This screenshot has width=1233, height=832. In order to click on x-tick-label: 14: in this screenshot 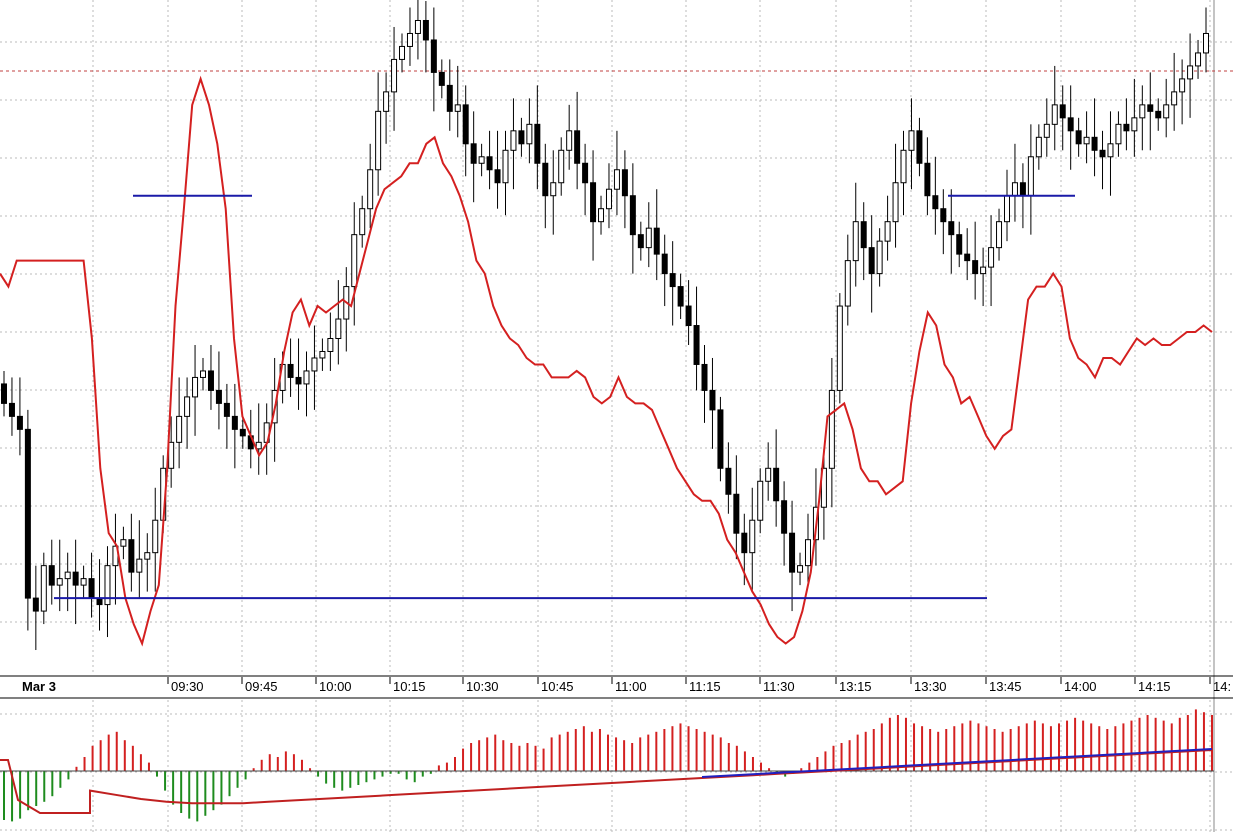, I will do `click(1222, 686)`.